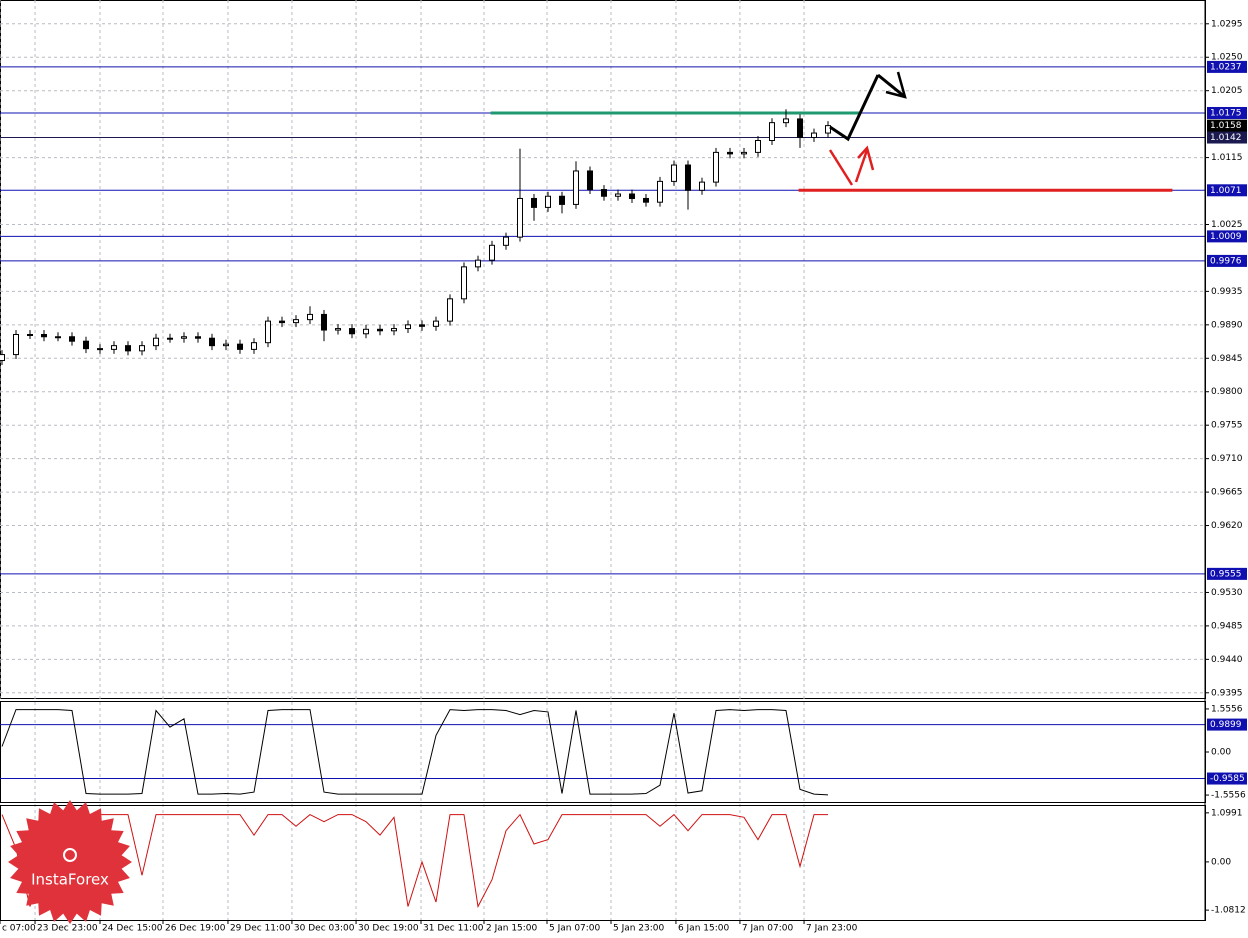 The height and width of the screenshot is (938, 1248). What do you see at coordinates (260, 929) in the screenshot?
I see `x-tick-label: 29 Dec 11:00` at bounding box center [260, 929].